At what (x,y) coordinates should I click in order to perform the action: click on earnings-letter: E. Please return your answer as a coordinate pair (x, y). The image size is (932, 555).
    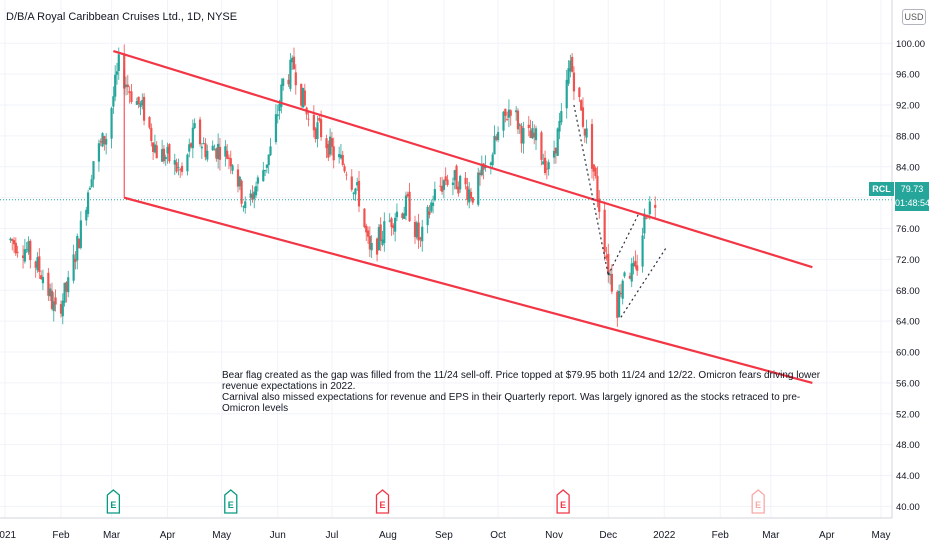
    Looking at the image, I should click on (563, 505).